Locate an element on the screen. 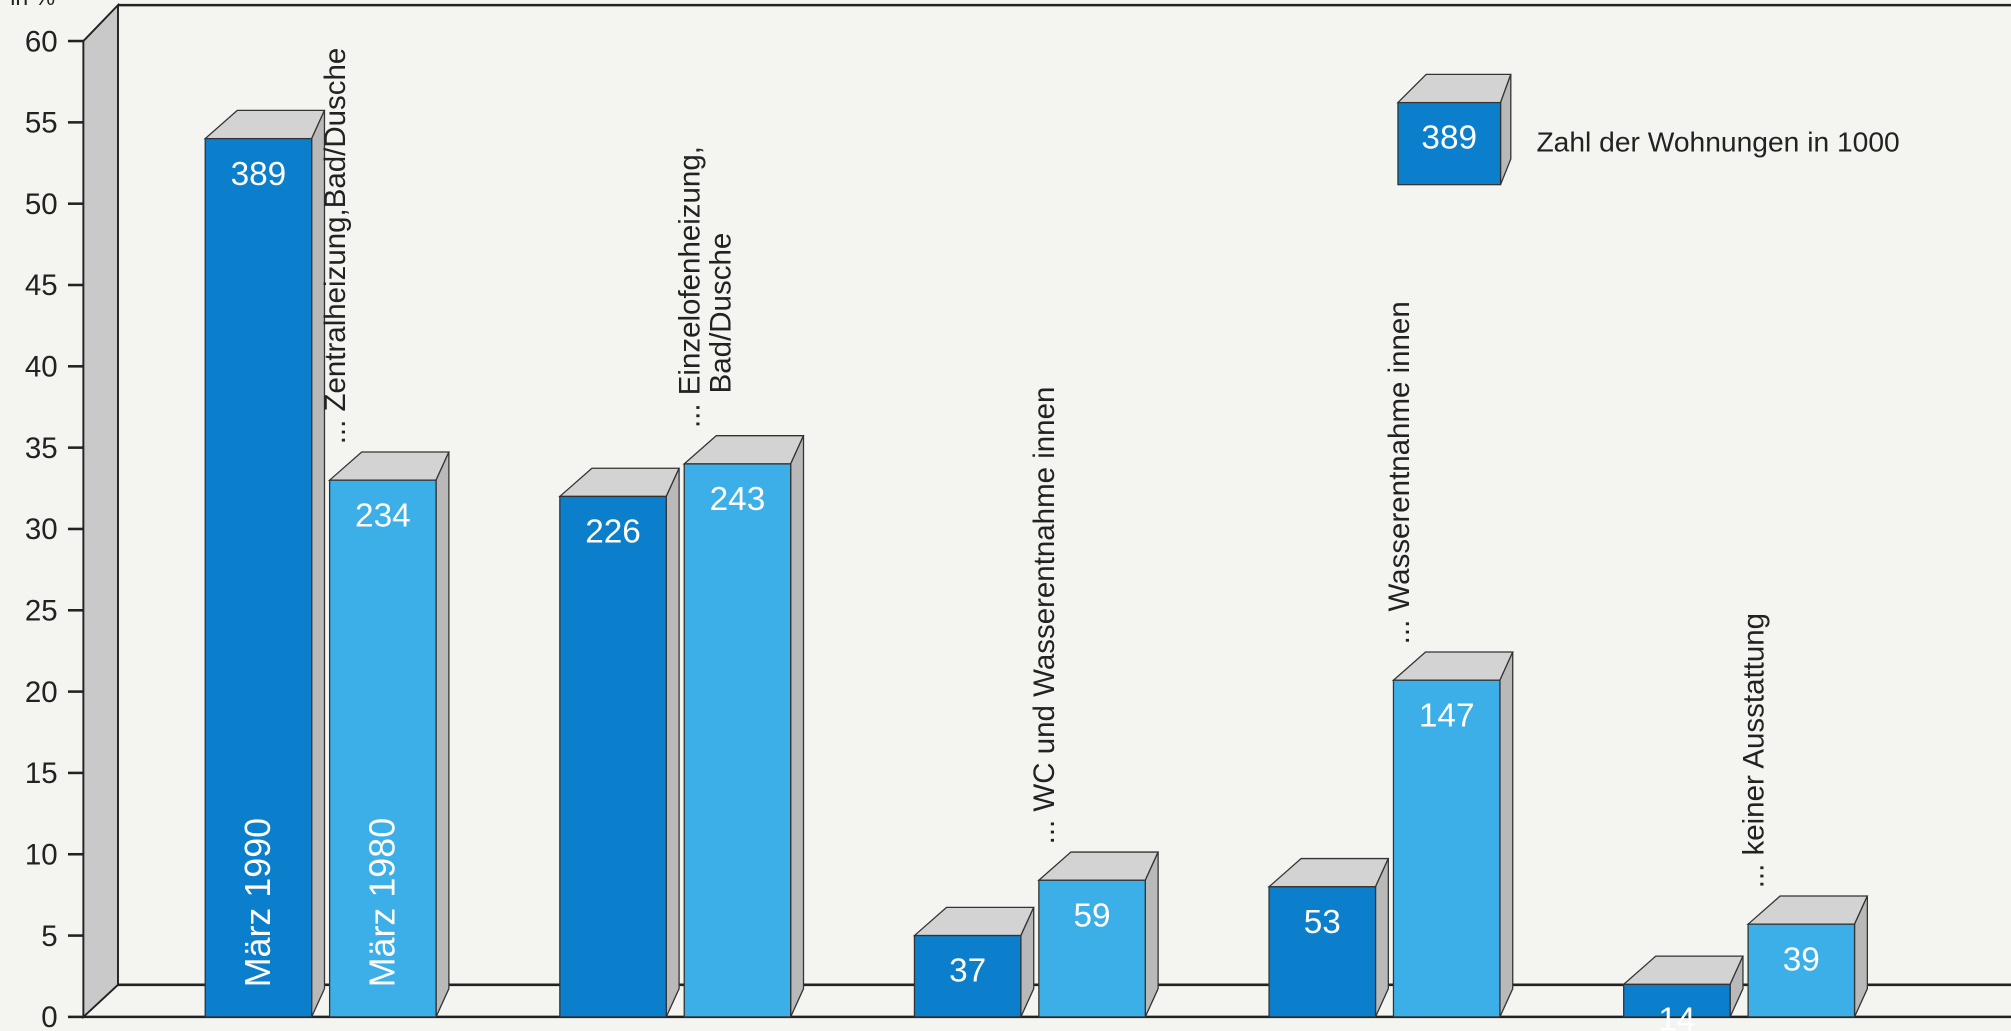 The width and height of the screenshot is (2011, 1031). legend-swatch is located at coordinates (1449, 143).